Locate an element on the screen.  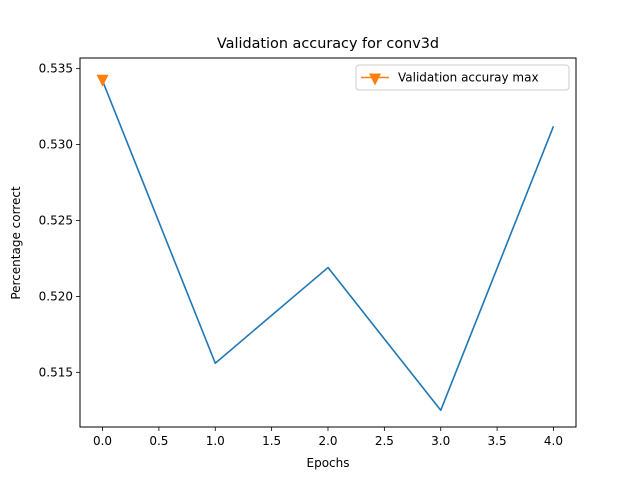
y-axis-label: Percentage correct is located at coordinates (16, 243).